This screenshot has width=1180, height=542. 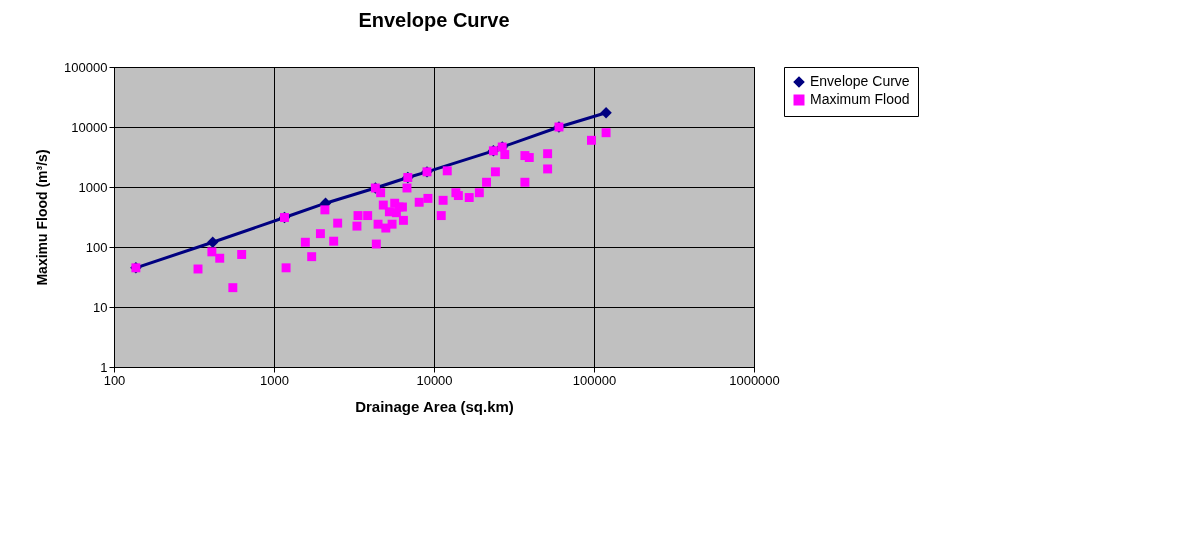 What do you see at coordinates (104, 367) in the screenshot?
I see `y-tick-label: 1` at bounding box center [104, 367].